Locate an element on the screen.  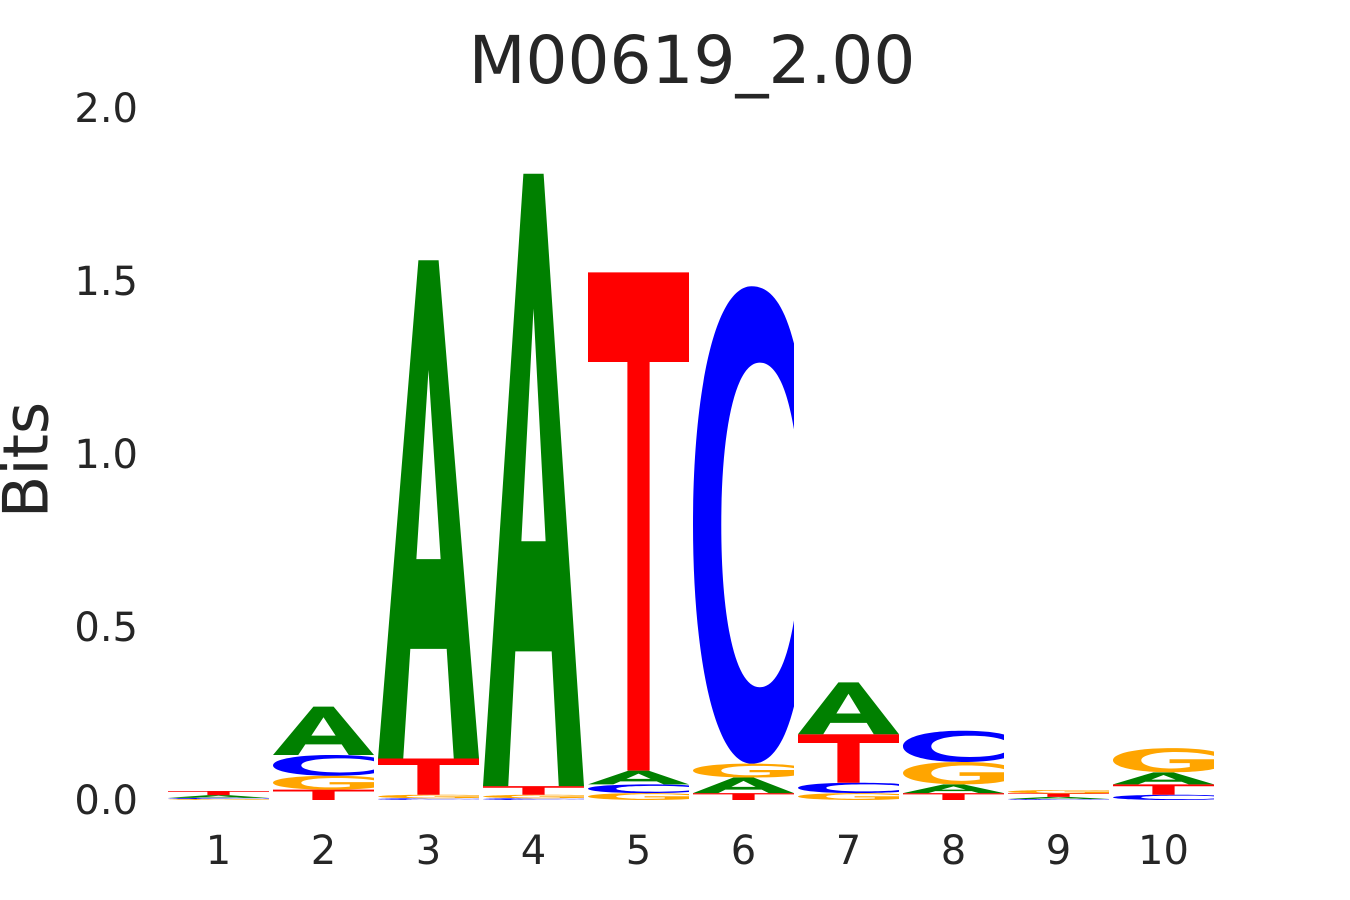
y-tick-label: 2.0 is located at coordinates (106, 109).